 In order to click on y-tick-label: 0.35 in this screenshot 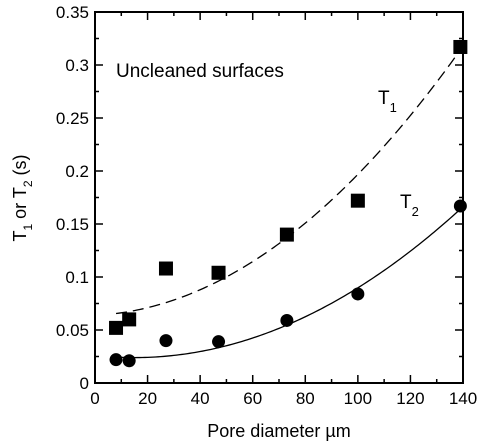, I will do `click(72, 12)`.